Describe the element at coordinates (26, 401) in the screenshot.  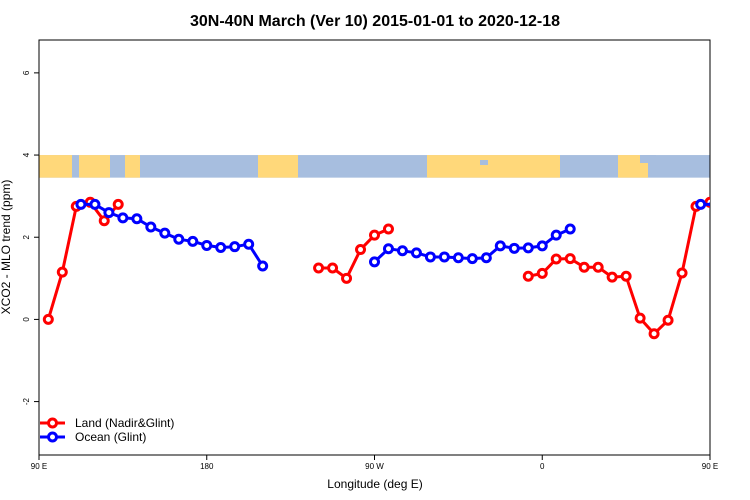
I see `y-tick-label: -2` at that location.